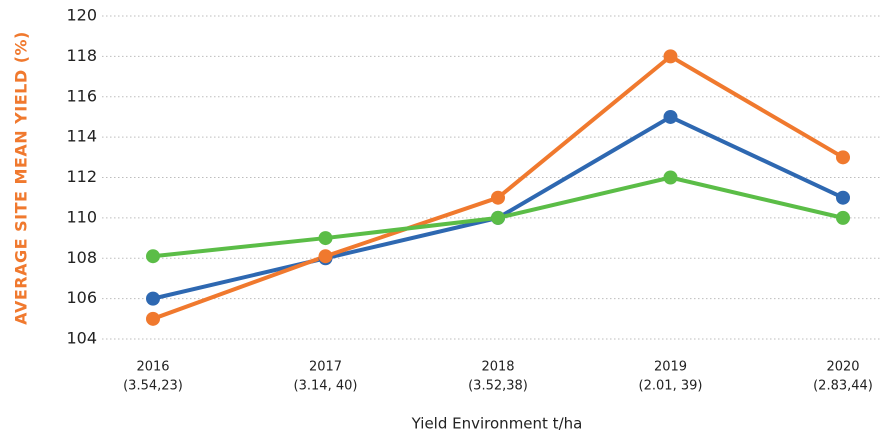 The image size is (890, 435). Describe the element at coordinates (81, 15) in the screenshot. I see `y-tick-label: 120` at that location.